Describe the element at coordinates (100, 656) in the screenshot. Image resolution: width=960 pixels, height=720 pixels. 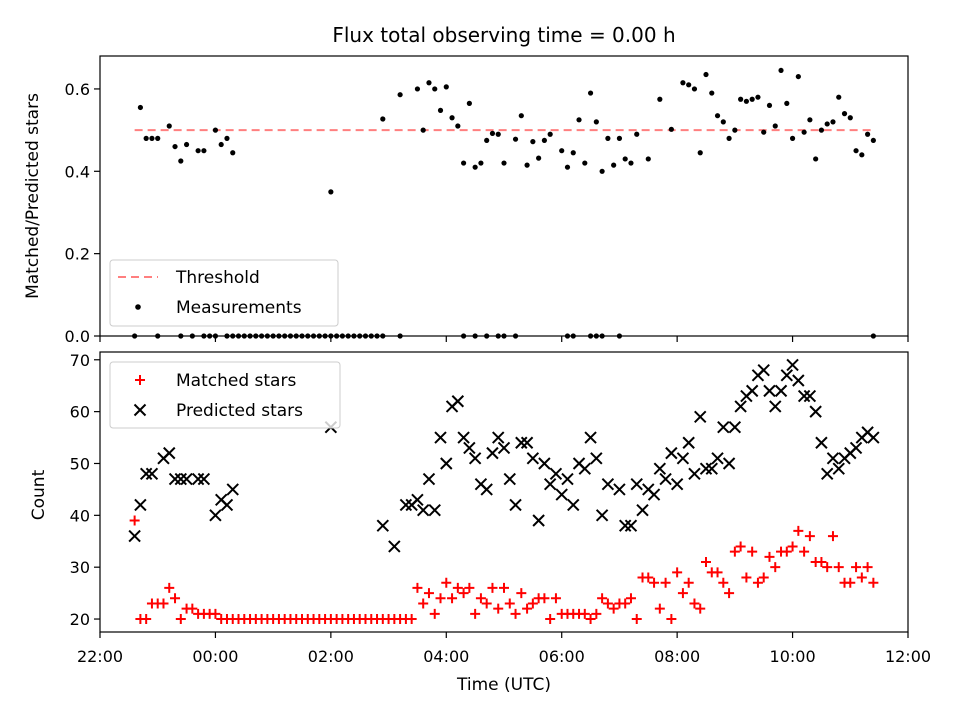
I see `count-x-tick-label: 22:00` at that location.